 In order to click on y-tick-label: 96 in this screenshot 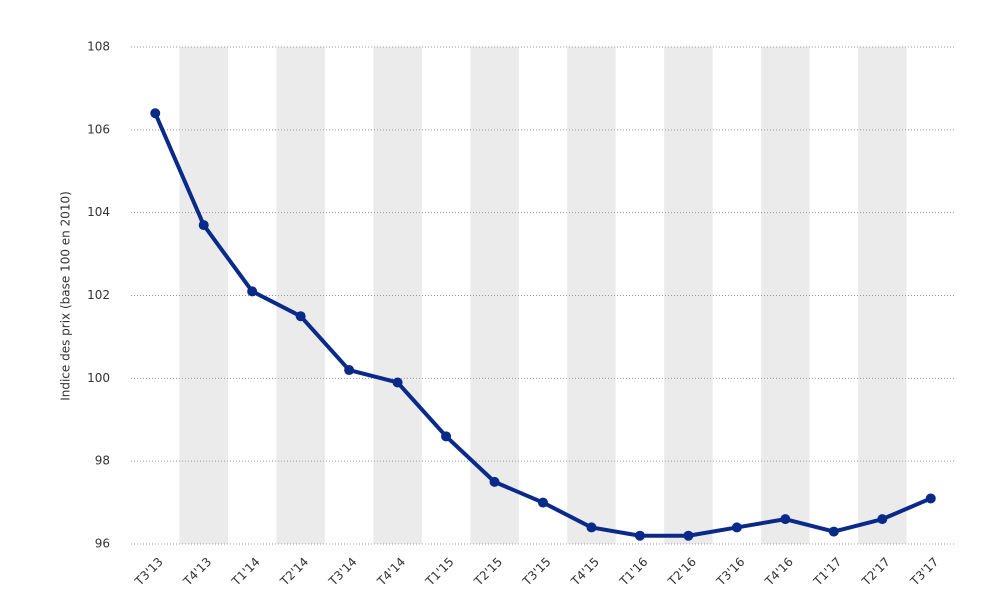, I will do `click(102, 544)`.